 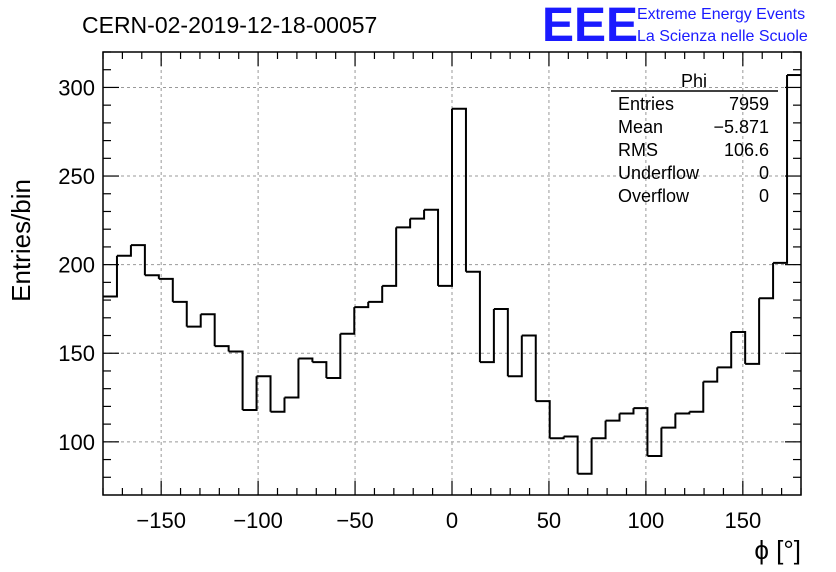 I want to click on stats-row-label: Underflow, so click(x=659, y=173).